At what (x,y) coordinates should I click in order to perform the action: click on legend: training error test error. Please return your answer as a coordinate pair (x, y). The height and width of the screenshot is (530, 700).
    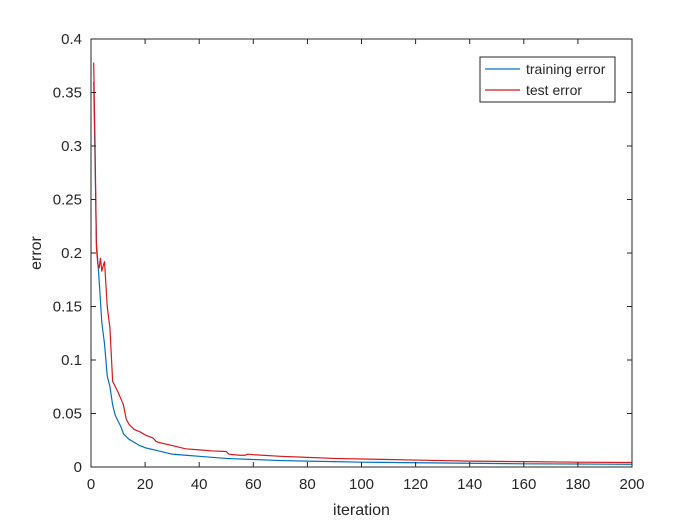
    Looking at the image, I should click on (547, 79).